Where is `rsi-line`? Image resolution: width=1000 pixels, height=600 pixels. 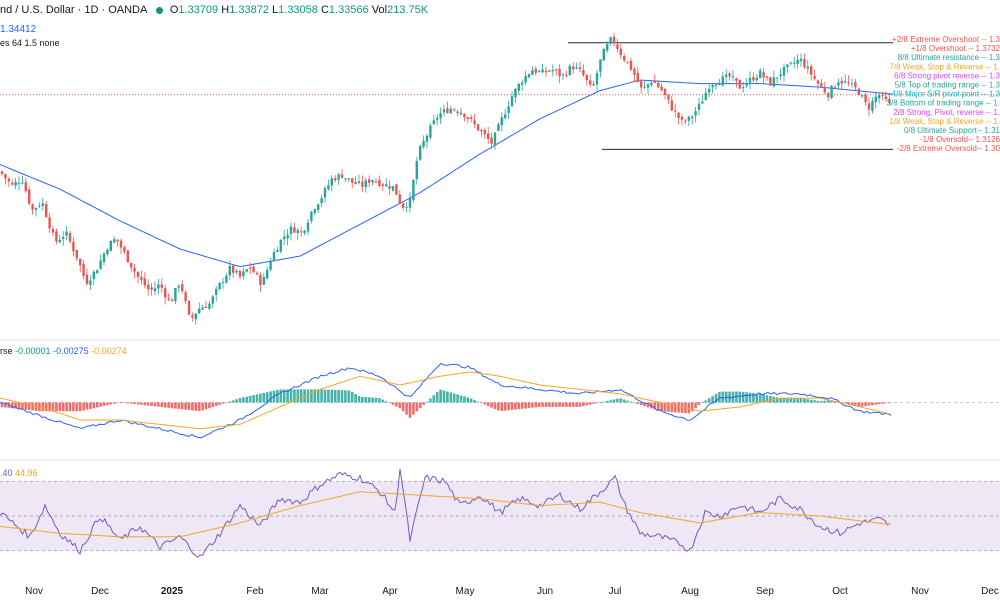
rsi-line is located at coordinates (445, 513).